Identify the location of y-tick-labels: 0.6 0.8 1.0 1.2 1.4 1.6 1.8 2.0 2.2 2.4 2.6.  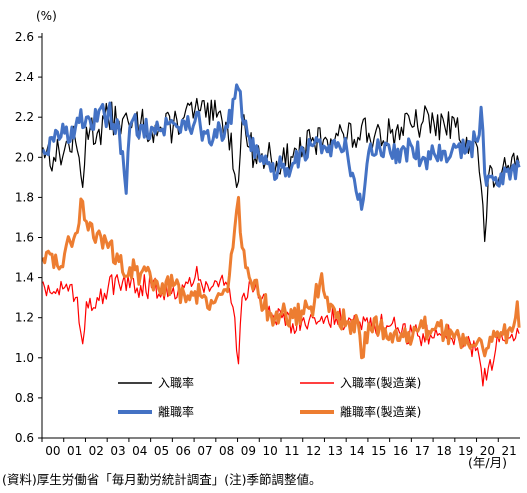
(24, 237).